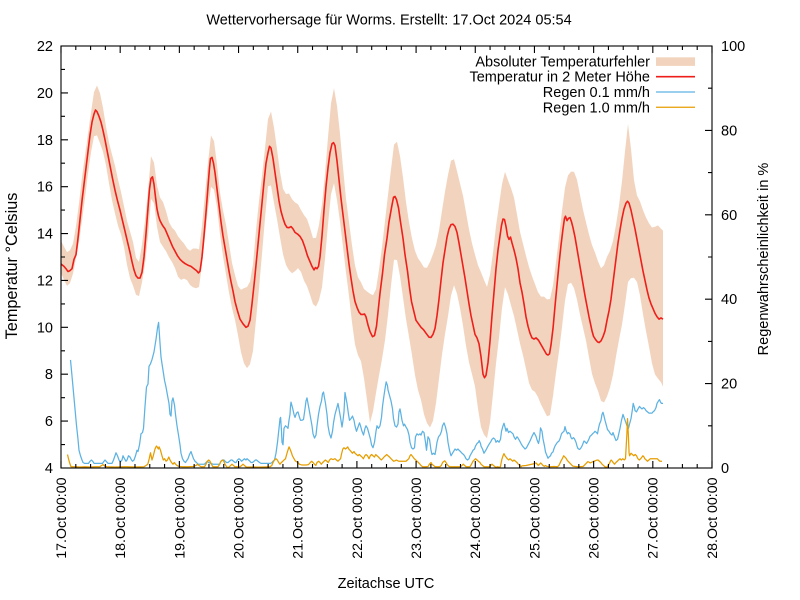 Image resolution: width=800 pixels, height=600 pixels. Describe the element at coordinates (535, 517) in the screenshot. I see `svg-text: 25.Oct 00:00` at that location.